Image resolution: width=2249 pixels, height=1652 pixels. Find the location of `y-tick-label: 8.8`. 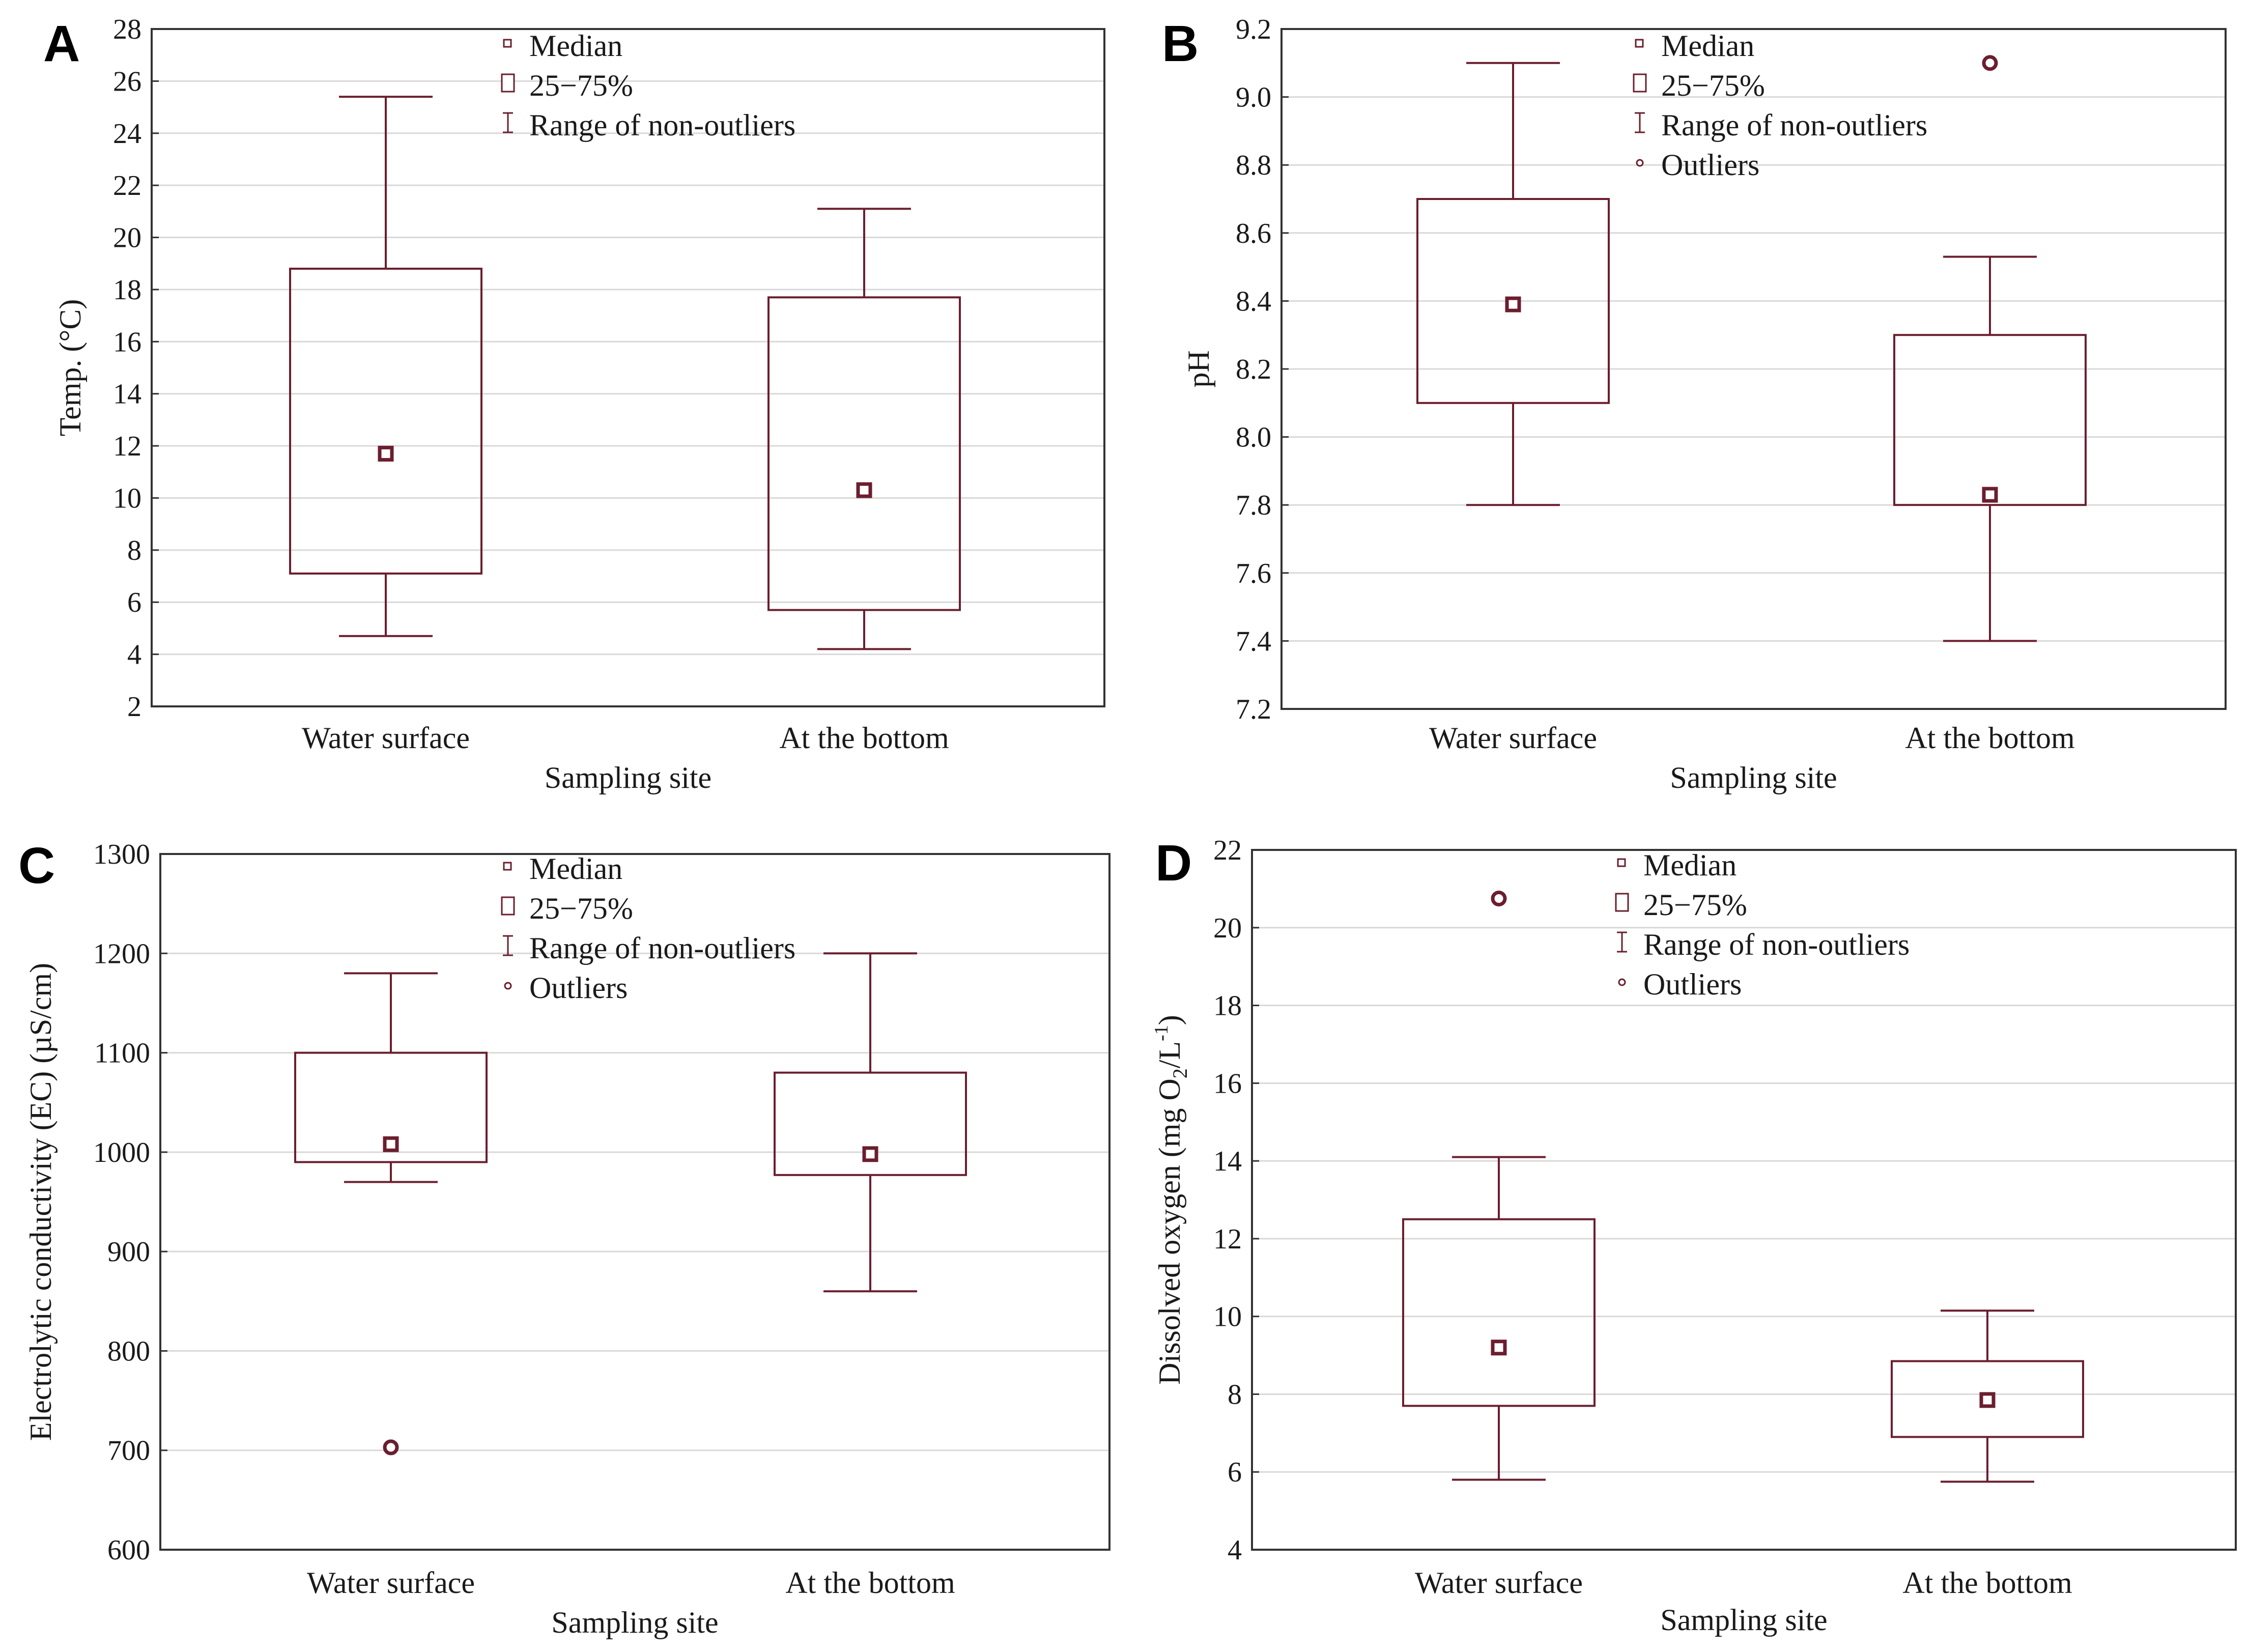

y-tick-label: 8.8 is located at coordinates (1253, 165).